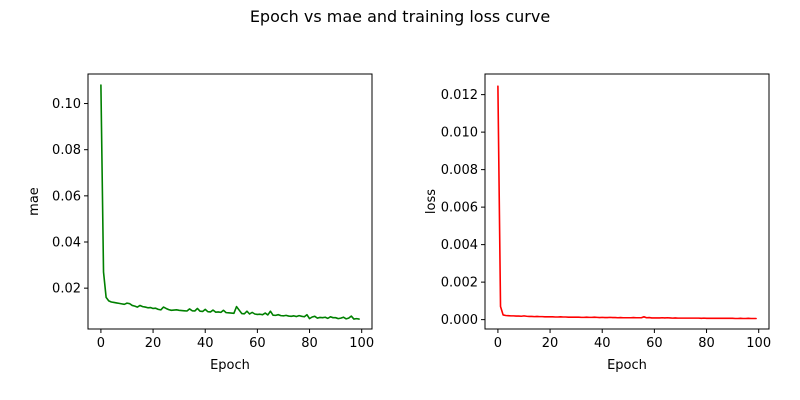 This screenshot has width=800, height=400. Describe the element at coordinates (431, 201) in the screenshot. I see `loss-y-axis-label: loss` at that location.